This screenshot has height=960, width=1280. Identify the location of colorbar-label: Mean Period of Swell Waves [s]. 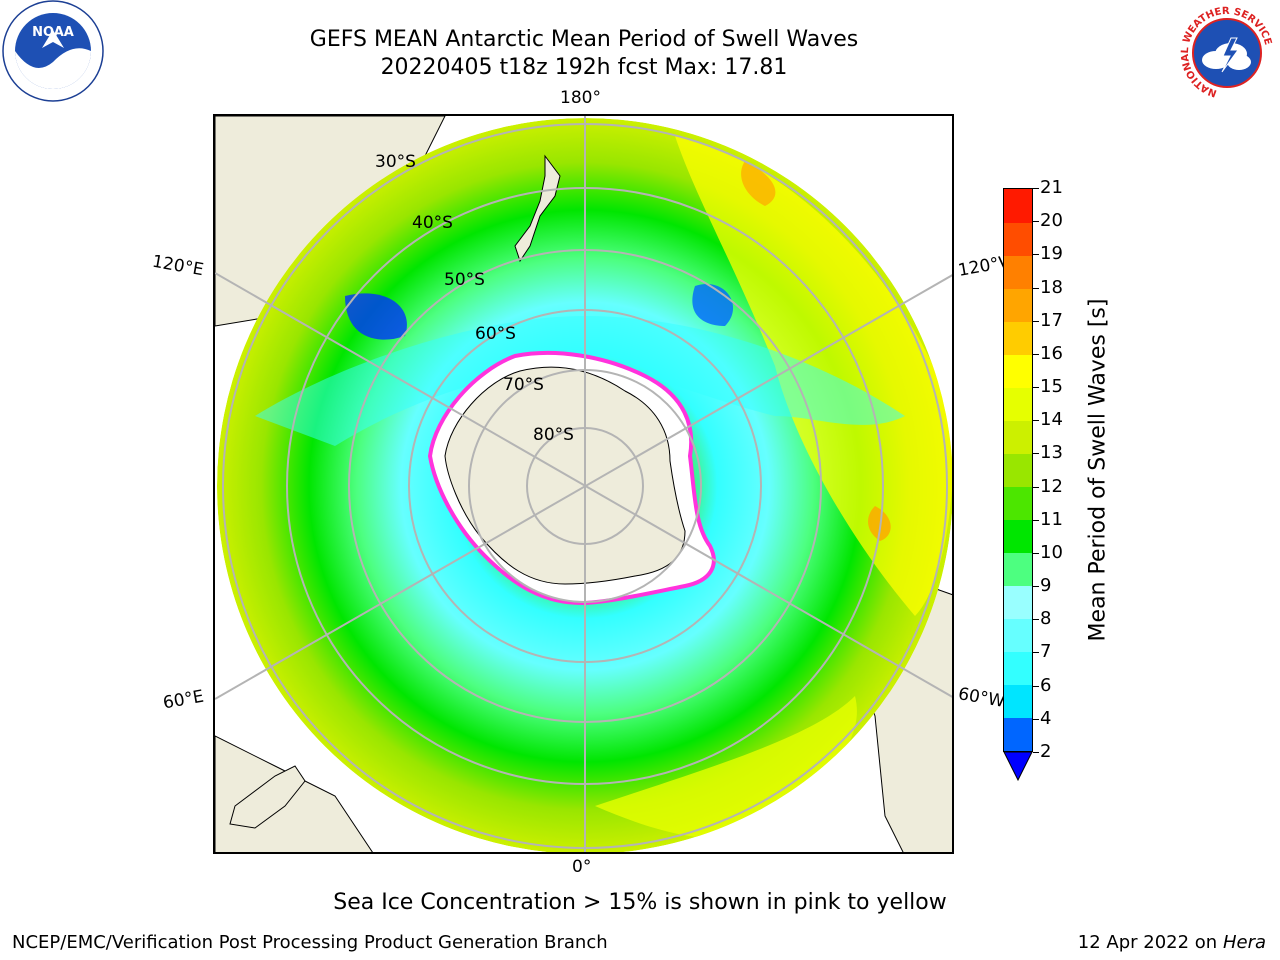
(1098, 470).